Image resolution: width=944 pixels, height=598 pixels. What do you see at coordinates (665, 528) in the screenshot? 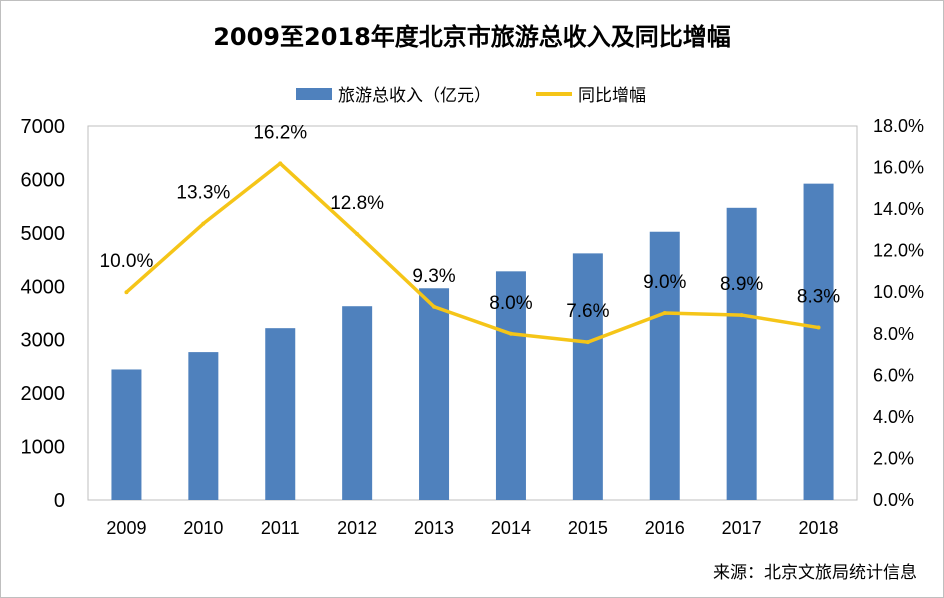
I see `x-tick-label: 2016` at bounding box center [665, 528].